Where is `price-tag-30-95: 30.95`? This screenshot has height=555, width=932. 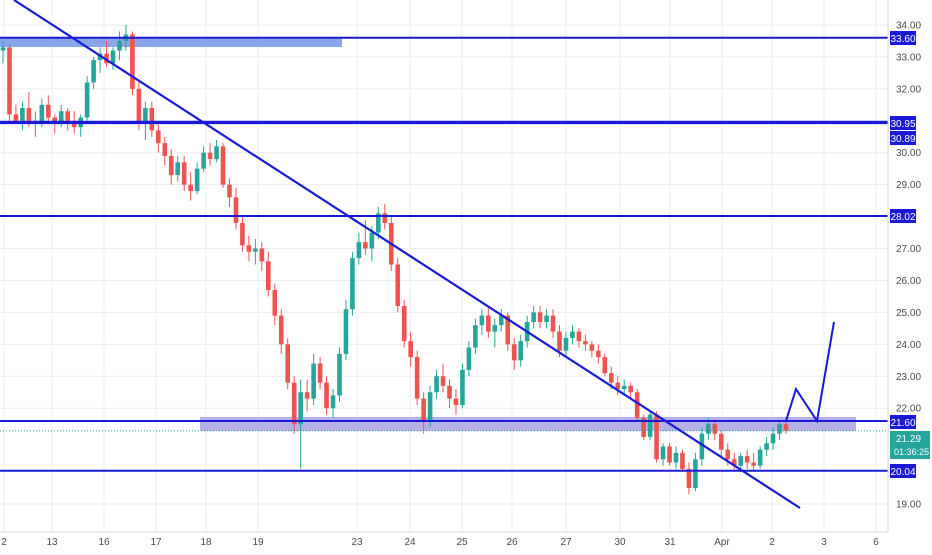 price-tag-30-95: 30.95 is located at coordinates (903, 123).